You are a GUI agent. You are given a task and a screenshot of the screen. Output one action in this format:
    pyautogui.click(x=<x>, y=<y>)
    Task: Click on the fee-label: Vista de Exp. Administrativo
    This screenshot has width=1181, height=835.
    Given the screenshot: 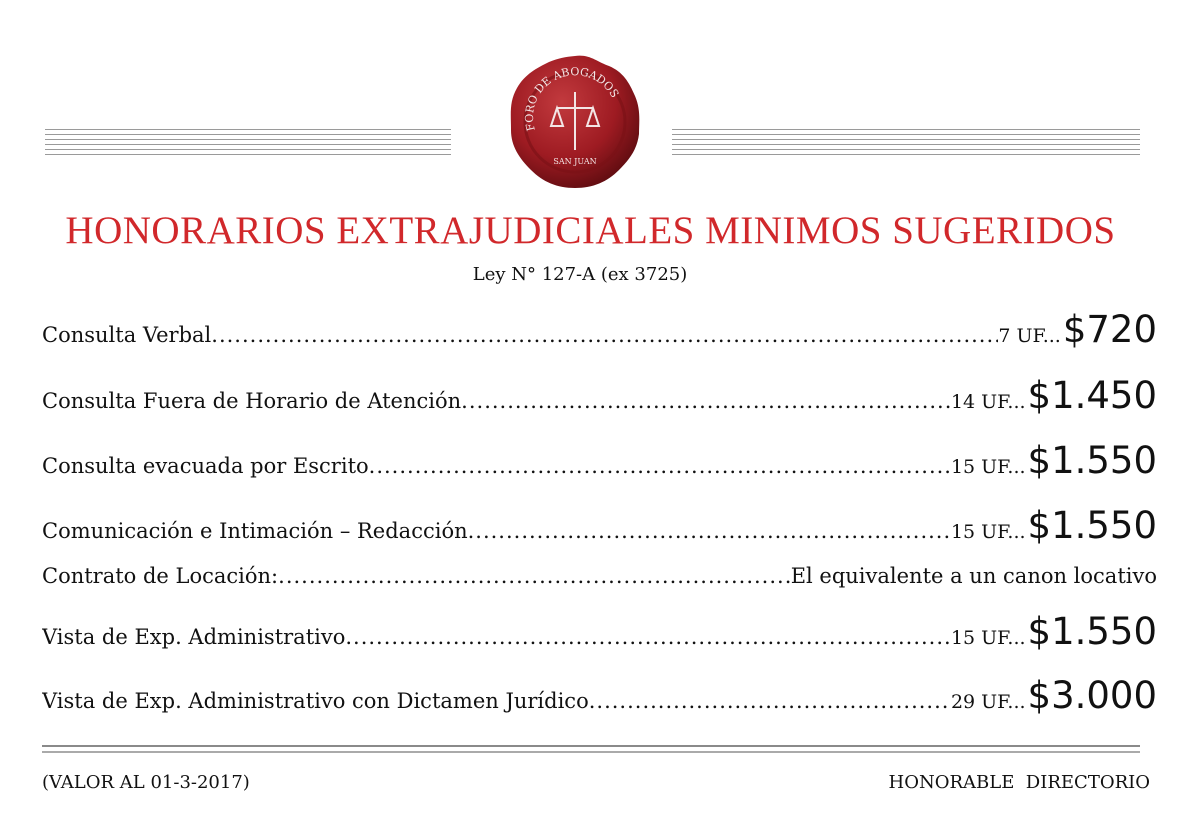 What is the action you would take?
    pyautogui.click(x=194, y=637)
    